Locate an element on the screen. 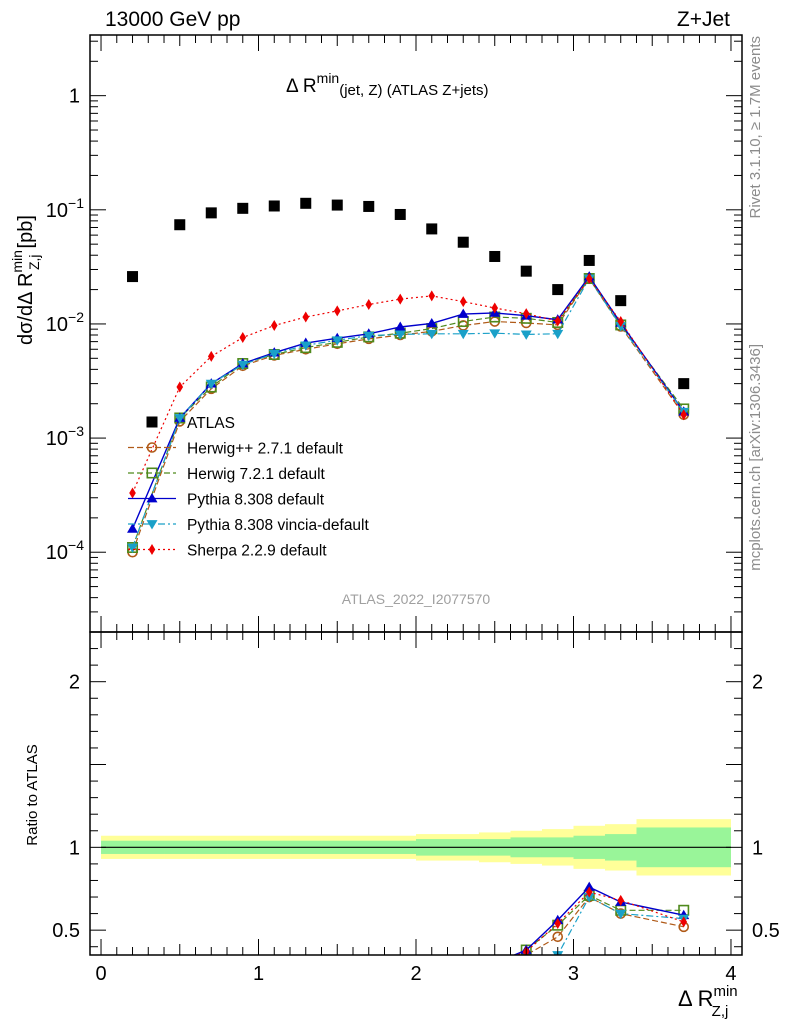  legend-entry-1: Herwig++ 2.7.1 default is located at coordinates (236, 449).